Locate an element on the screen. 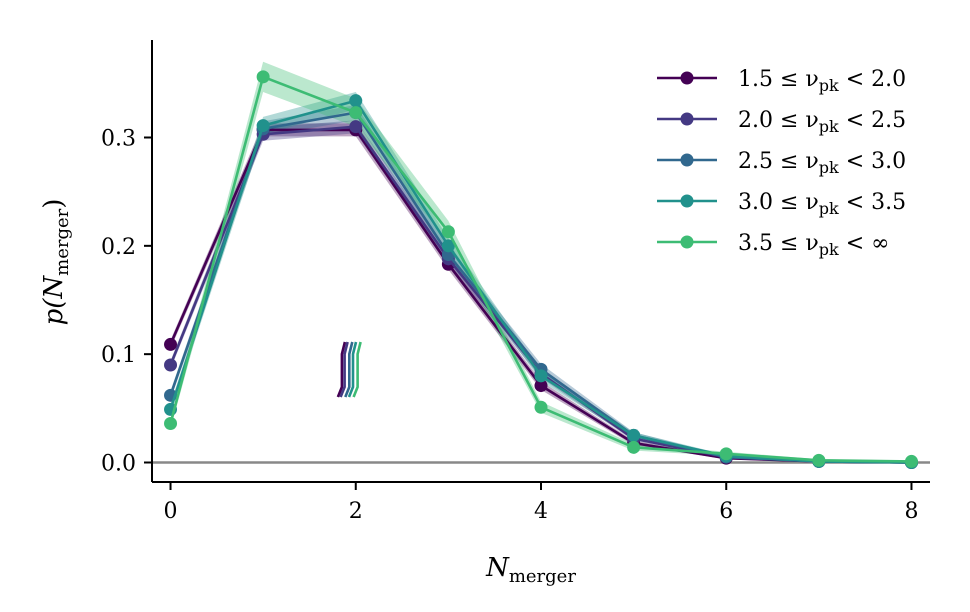 This screenshot has height=612, width=970. series-4-mean-marker is located at coordinates (352, 369).